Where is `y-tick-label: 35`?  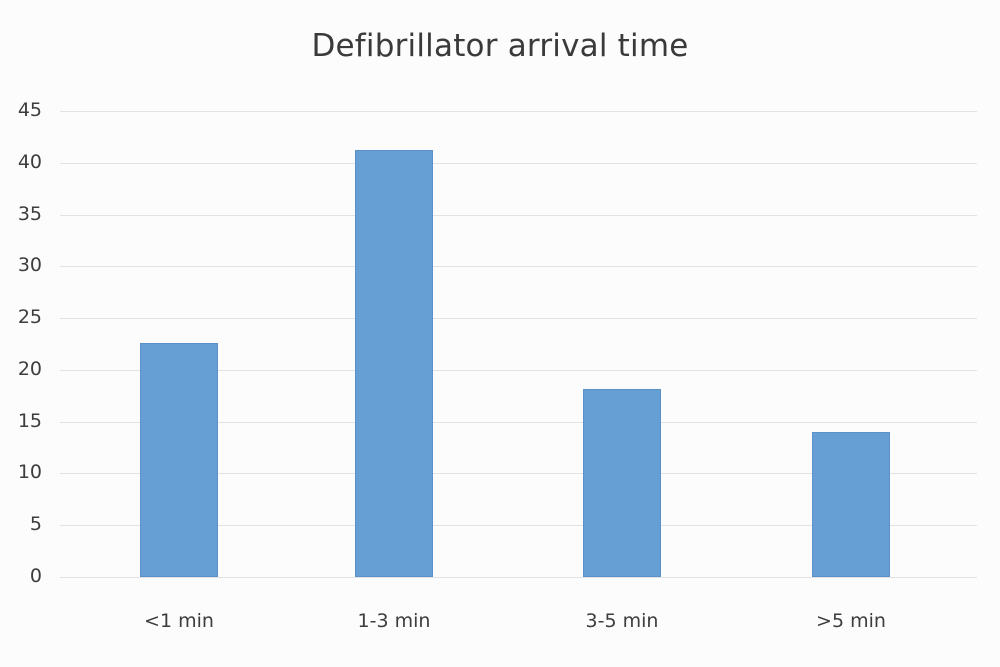
y-tick-label: 35 is located at coordinates (29, 214).